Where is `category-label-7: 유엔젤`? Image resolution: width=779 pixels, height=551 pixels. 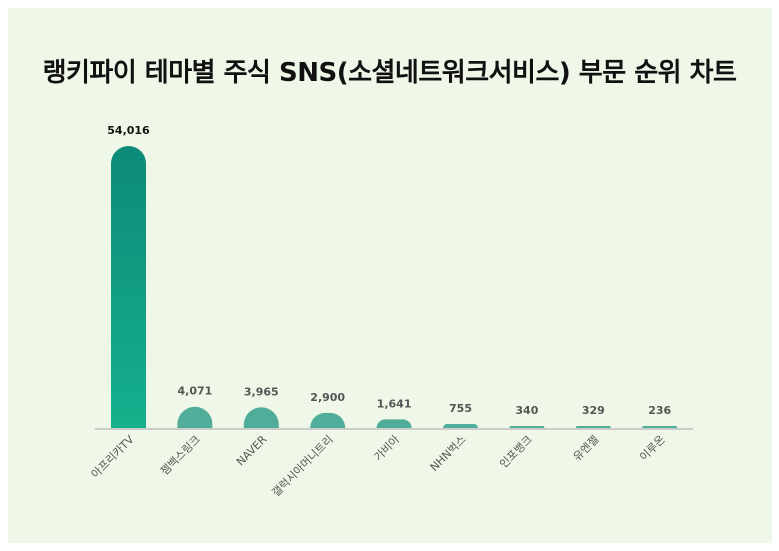
category-label-7: 유엔젤 is located at coordinates (586, 448).